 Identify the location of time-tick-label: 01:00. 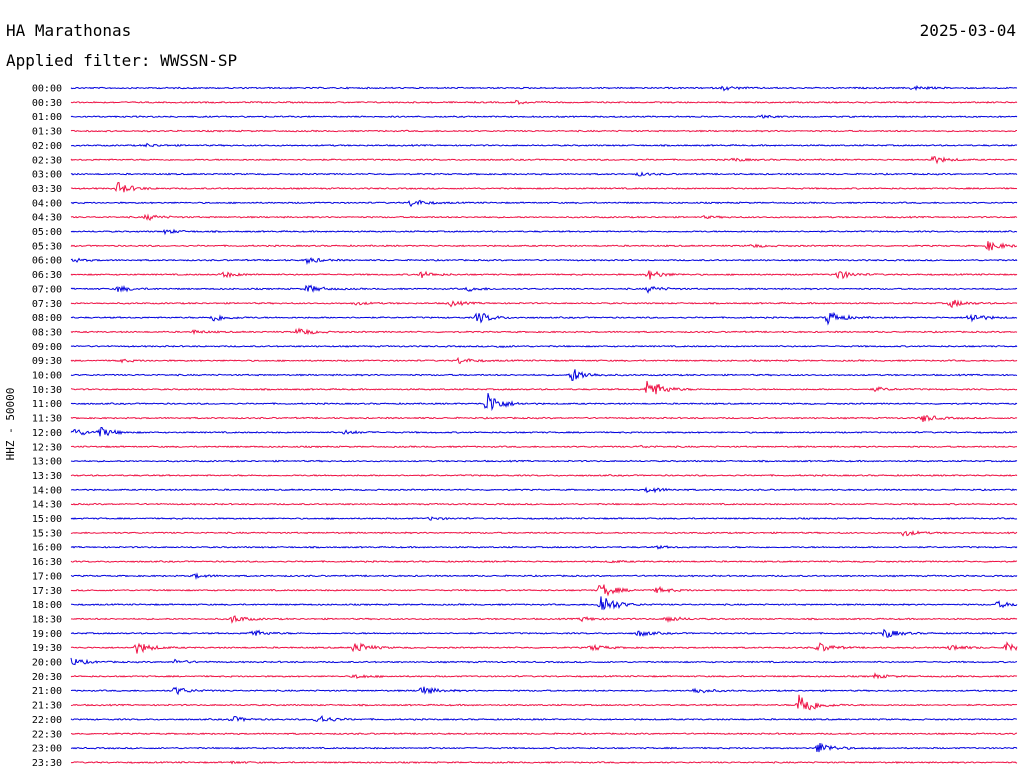
(47, 117).